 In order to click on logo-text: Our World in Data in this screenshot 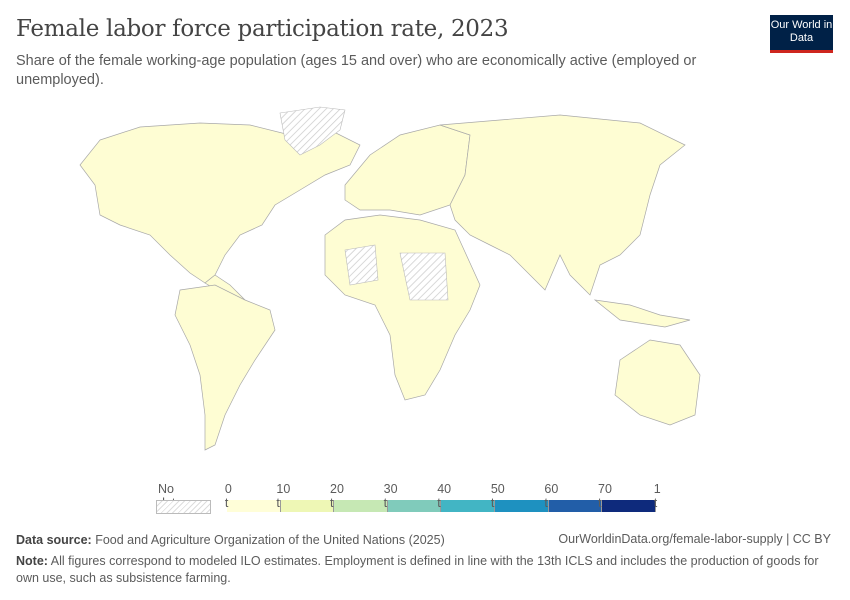, I will do `click(801, 31)`.